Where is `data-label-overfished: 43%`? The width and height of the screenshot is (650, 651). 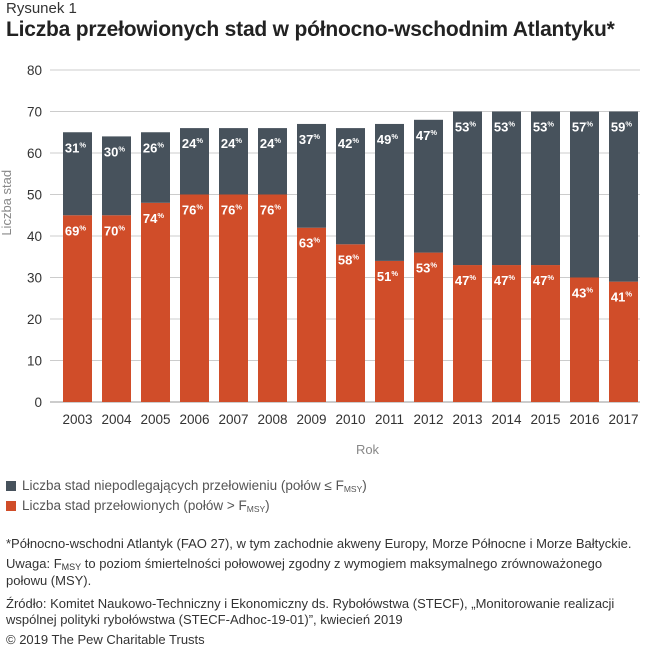
data-label-overfished: 43% is located at coordinates (582, 293).